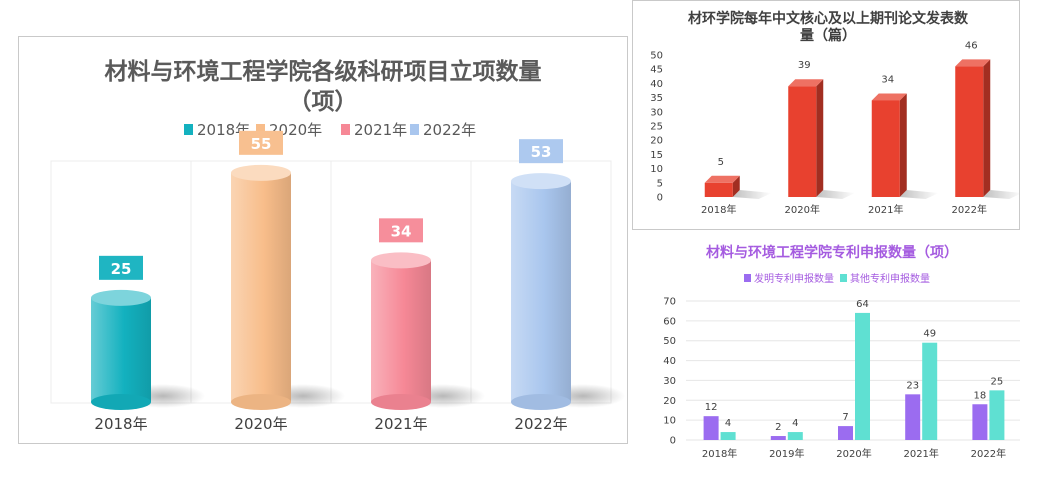 The width and height of the screenshot is (1064, 497). I want to click on legend-label: 2021年, so click(380, 130).